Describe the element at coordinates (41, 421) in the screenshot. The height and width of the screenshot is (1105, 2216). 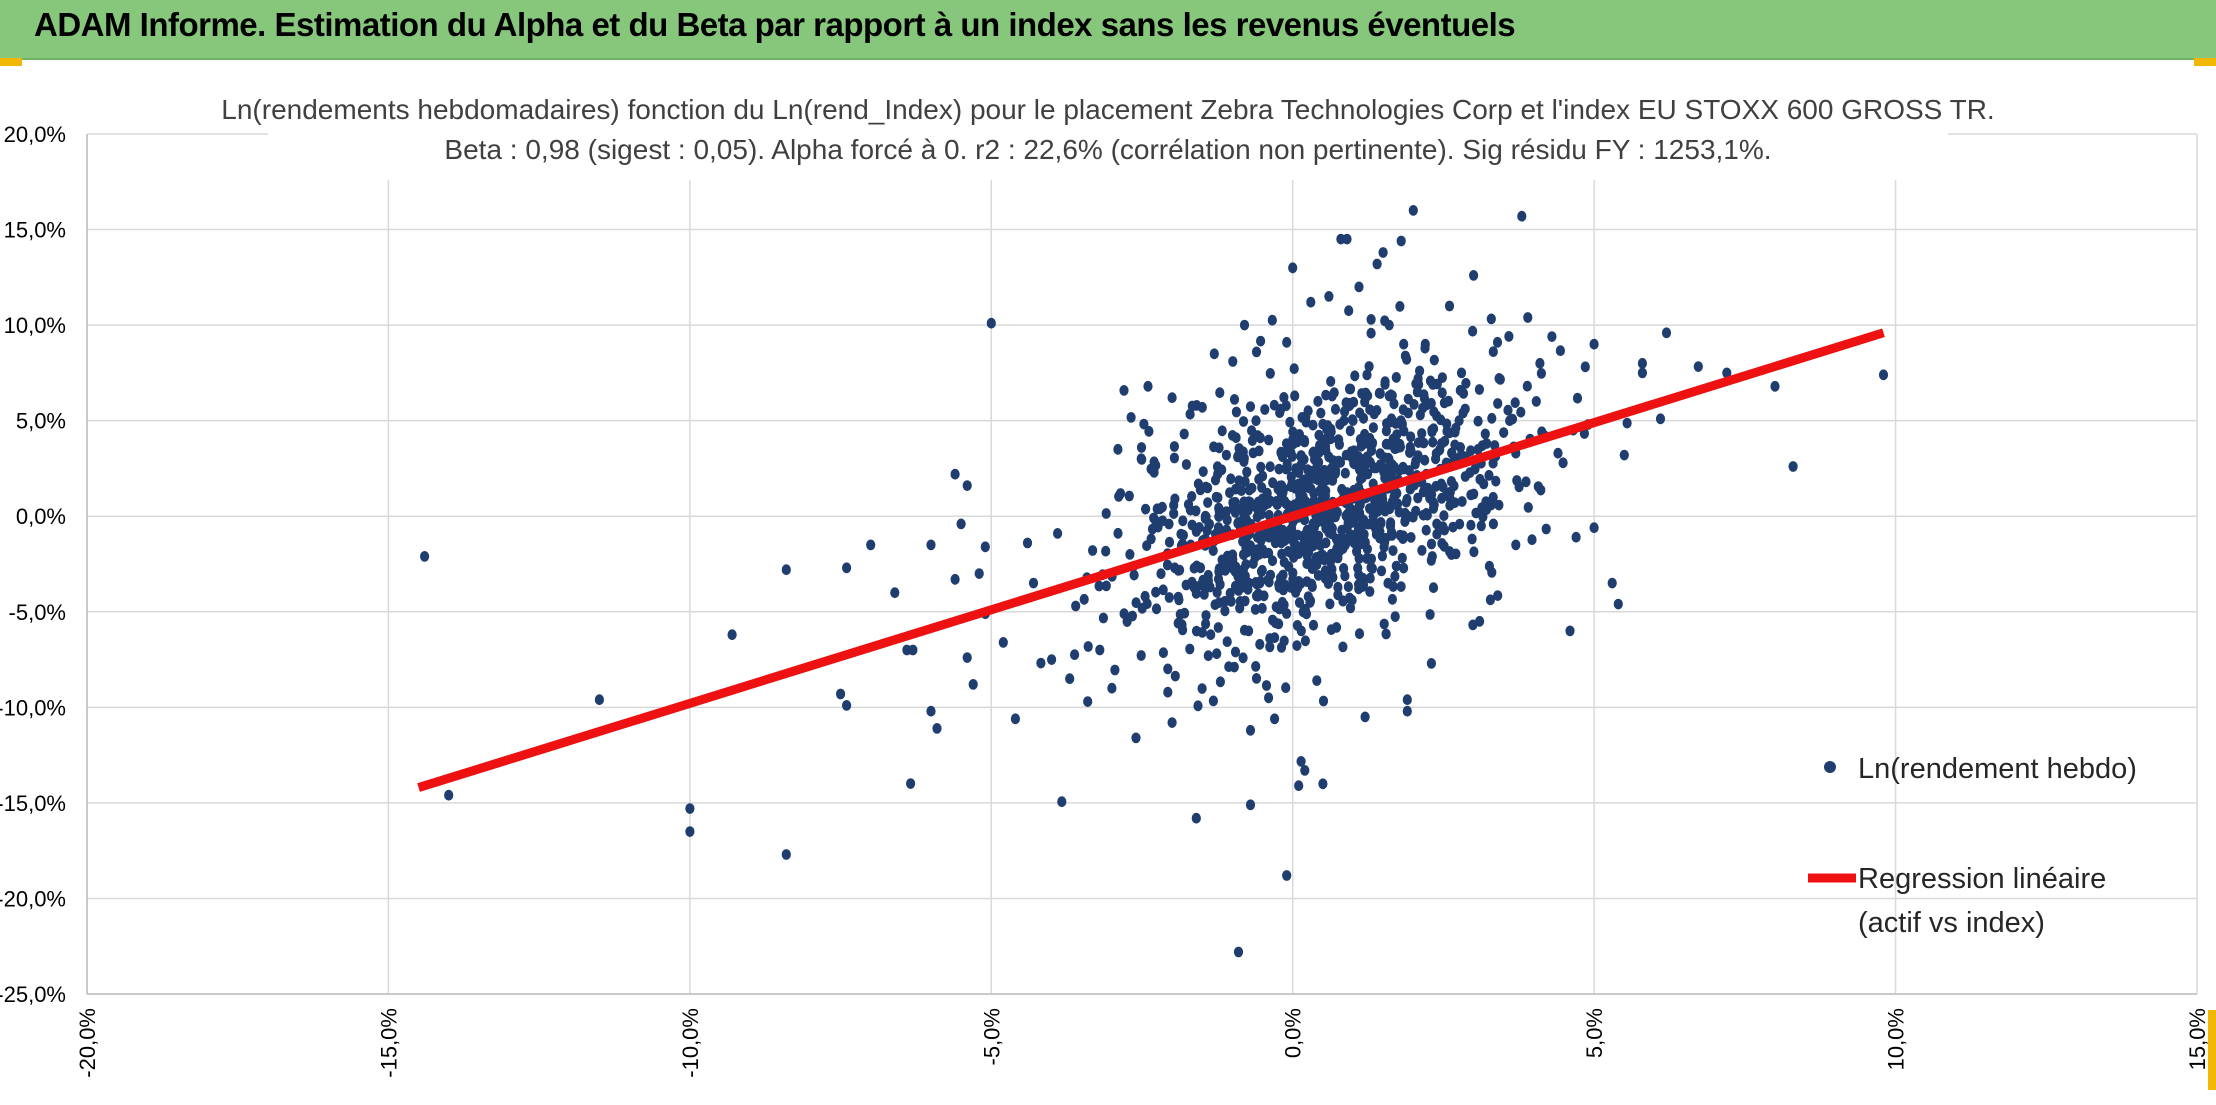
I see `y-tick-label: 5,0%` at that location.